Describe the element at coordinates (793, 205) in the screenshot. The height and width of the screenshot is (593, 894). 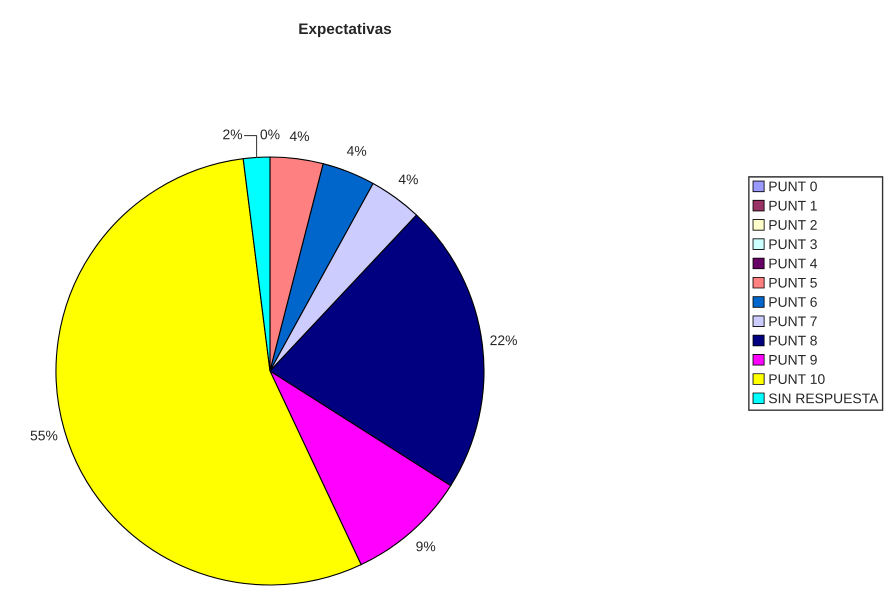
I see `legend-label: PUNT 1` at that location.